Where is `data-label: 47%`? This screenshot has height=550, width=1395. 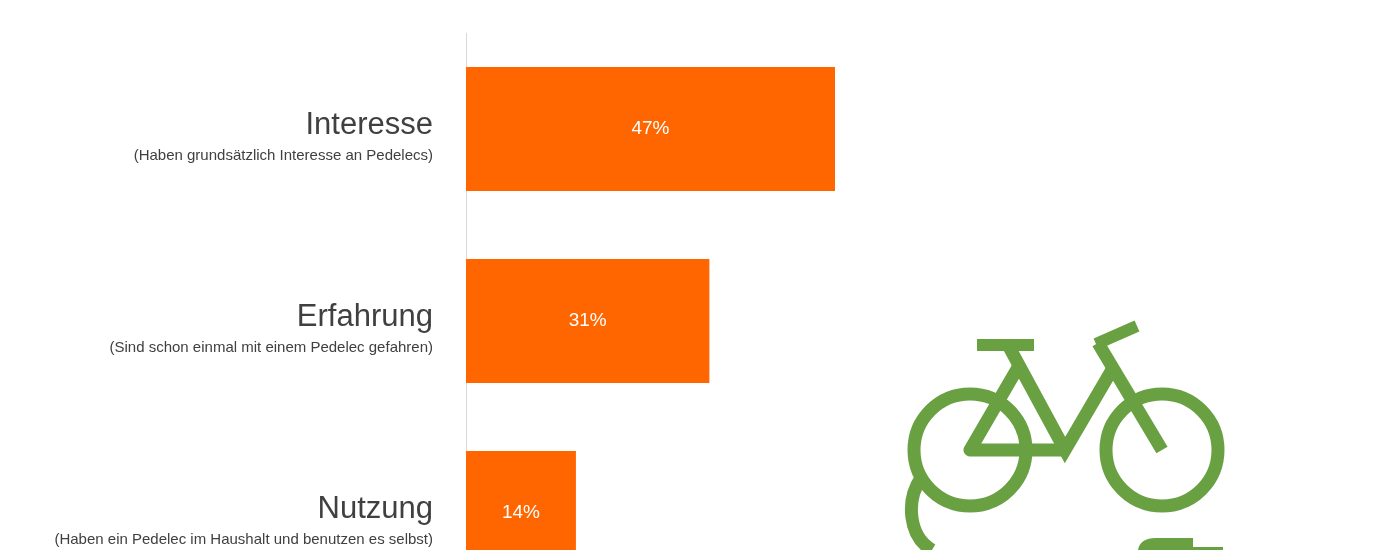 data-label: 47% is located at coordinates (650, 128).